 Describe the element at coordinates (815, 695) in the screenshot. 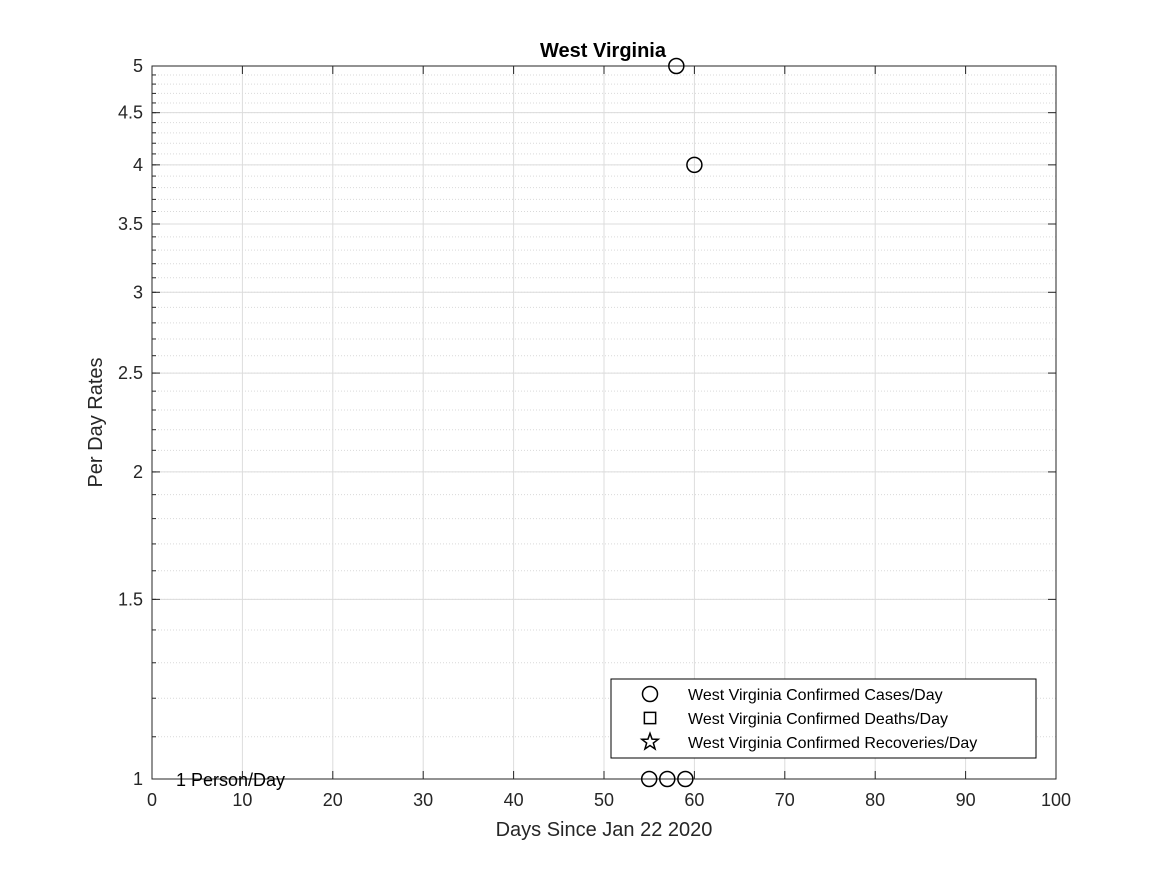

I see `legend-entry-label: West Virginia Confirmed Cases/Day` at that location.